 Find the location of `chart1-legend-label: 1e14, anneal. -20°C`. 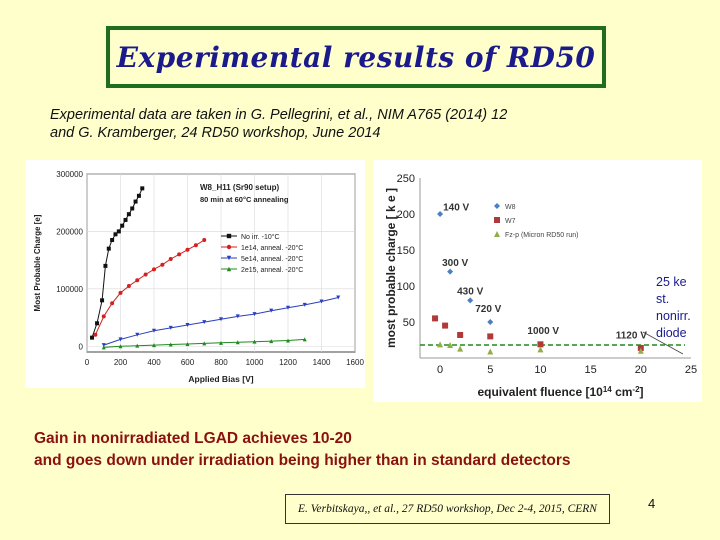

chart1-legend-label: 1e14, anneal. -20°C is located at coordinates (272, 248).